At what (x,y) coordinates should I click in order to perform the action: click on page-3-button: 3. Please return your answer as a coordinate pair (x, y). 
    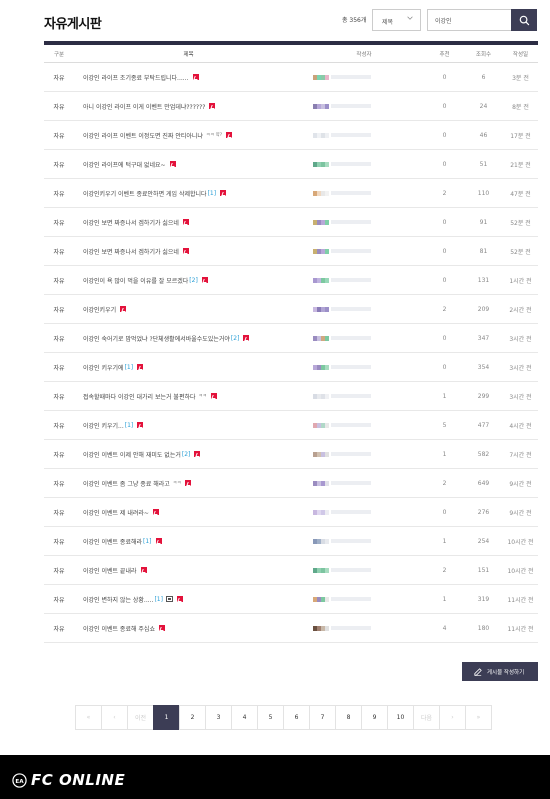
    Looking at the image, I should click on (218, 717).